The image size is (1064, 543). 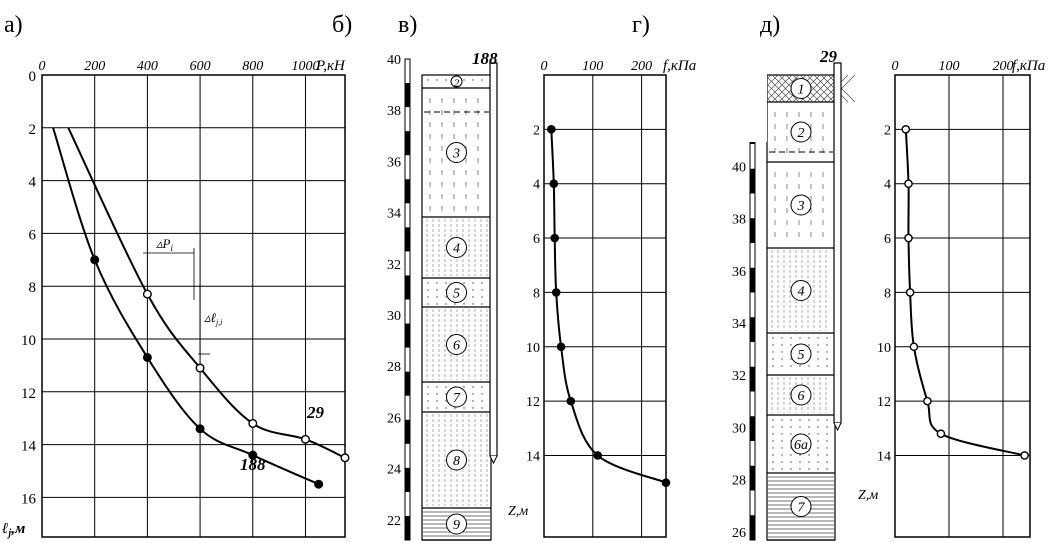 What do you see at coordinates (884, 402) in the screenshot?
I see `y-tick-label: 12` at bounding box center [884, 402].